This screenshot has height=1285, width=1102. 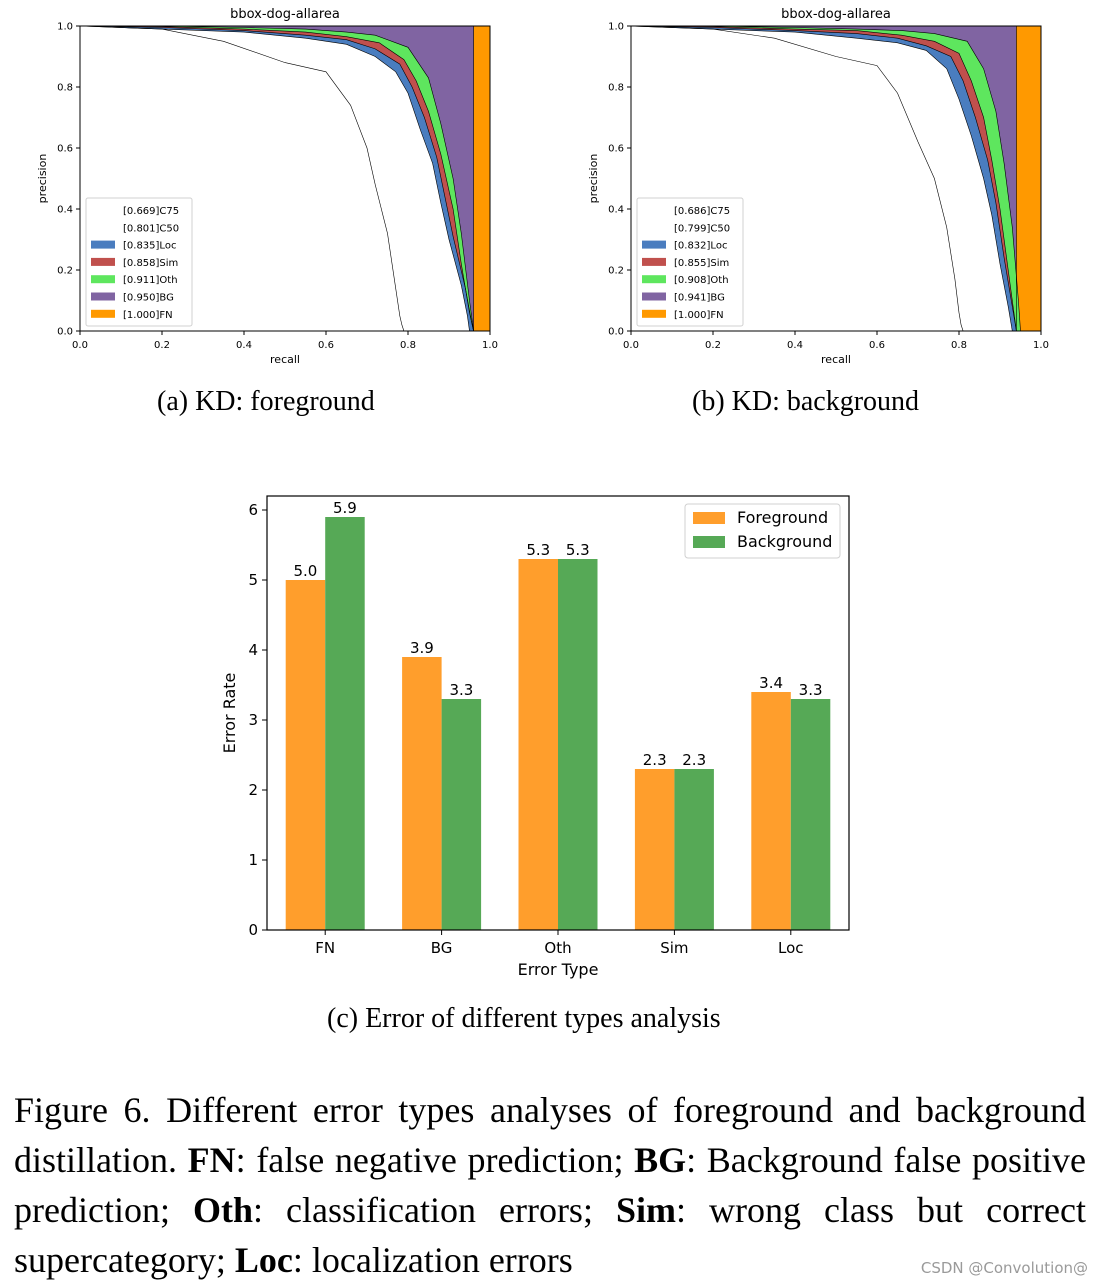 What do you see at coordinates (654, 849) in the screenshot?
I see `bar-foreground-sim` at bounding box center [654, 849].